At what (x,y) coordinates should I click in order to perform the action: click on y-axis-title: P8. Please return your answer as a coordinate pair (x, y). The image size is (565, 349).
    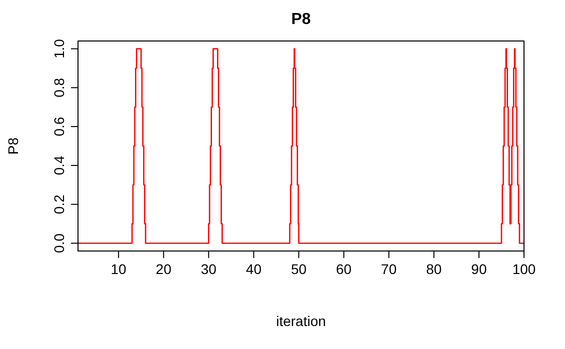
    Looking at the image, I should click on (13, 146).